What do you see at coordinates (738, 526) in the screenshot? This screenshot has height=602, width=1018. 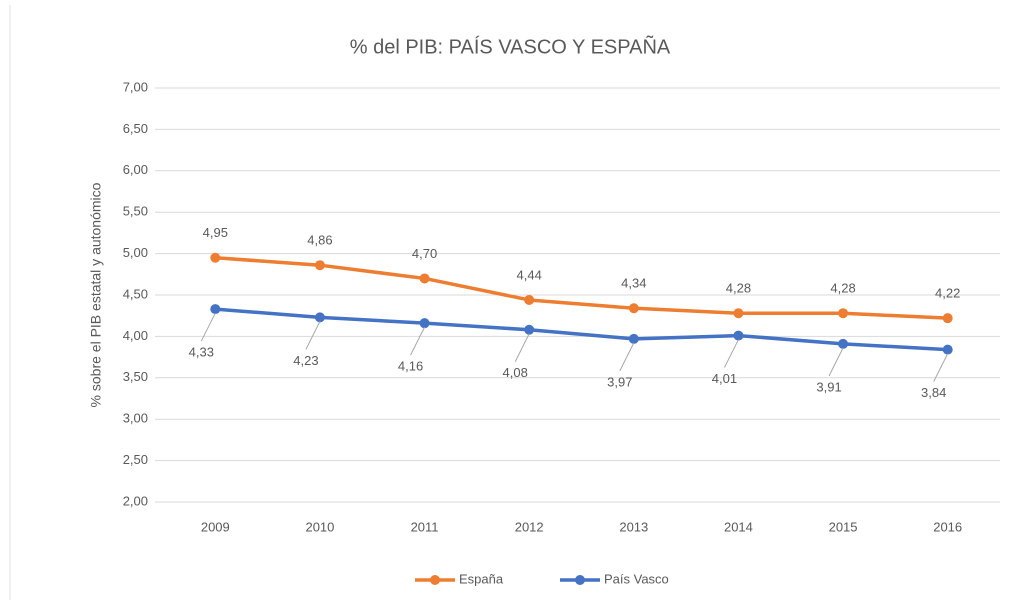 I see `x-tick-label: 2014` at bounding box center [738, 526].